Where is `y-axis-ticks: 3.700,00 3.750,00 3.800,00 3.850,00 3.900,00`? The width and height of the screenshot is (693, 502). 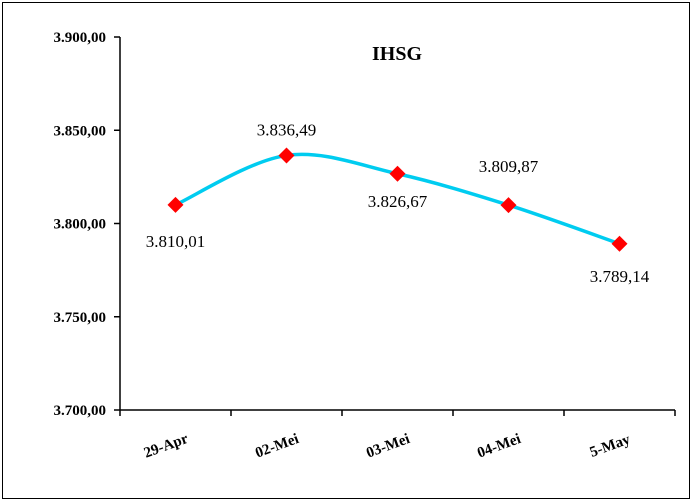
y-axis-ticks: 3.700,00 3.750,00 3.800,00 3.850,00 3.900,00 is located at coordinates (87, 224).